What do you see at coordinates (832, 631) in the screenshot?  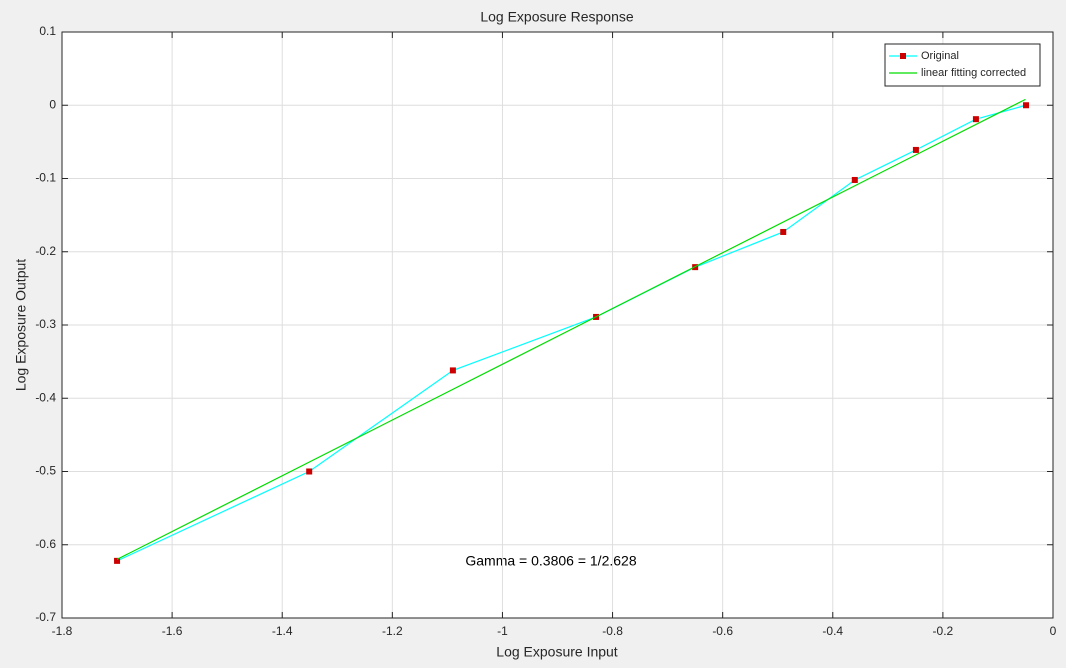 I see `x-tick-label: -0.4` at bounding box center [832, 631].